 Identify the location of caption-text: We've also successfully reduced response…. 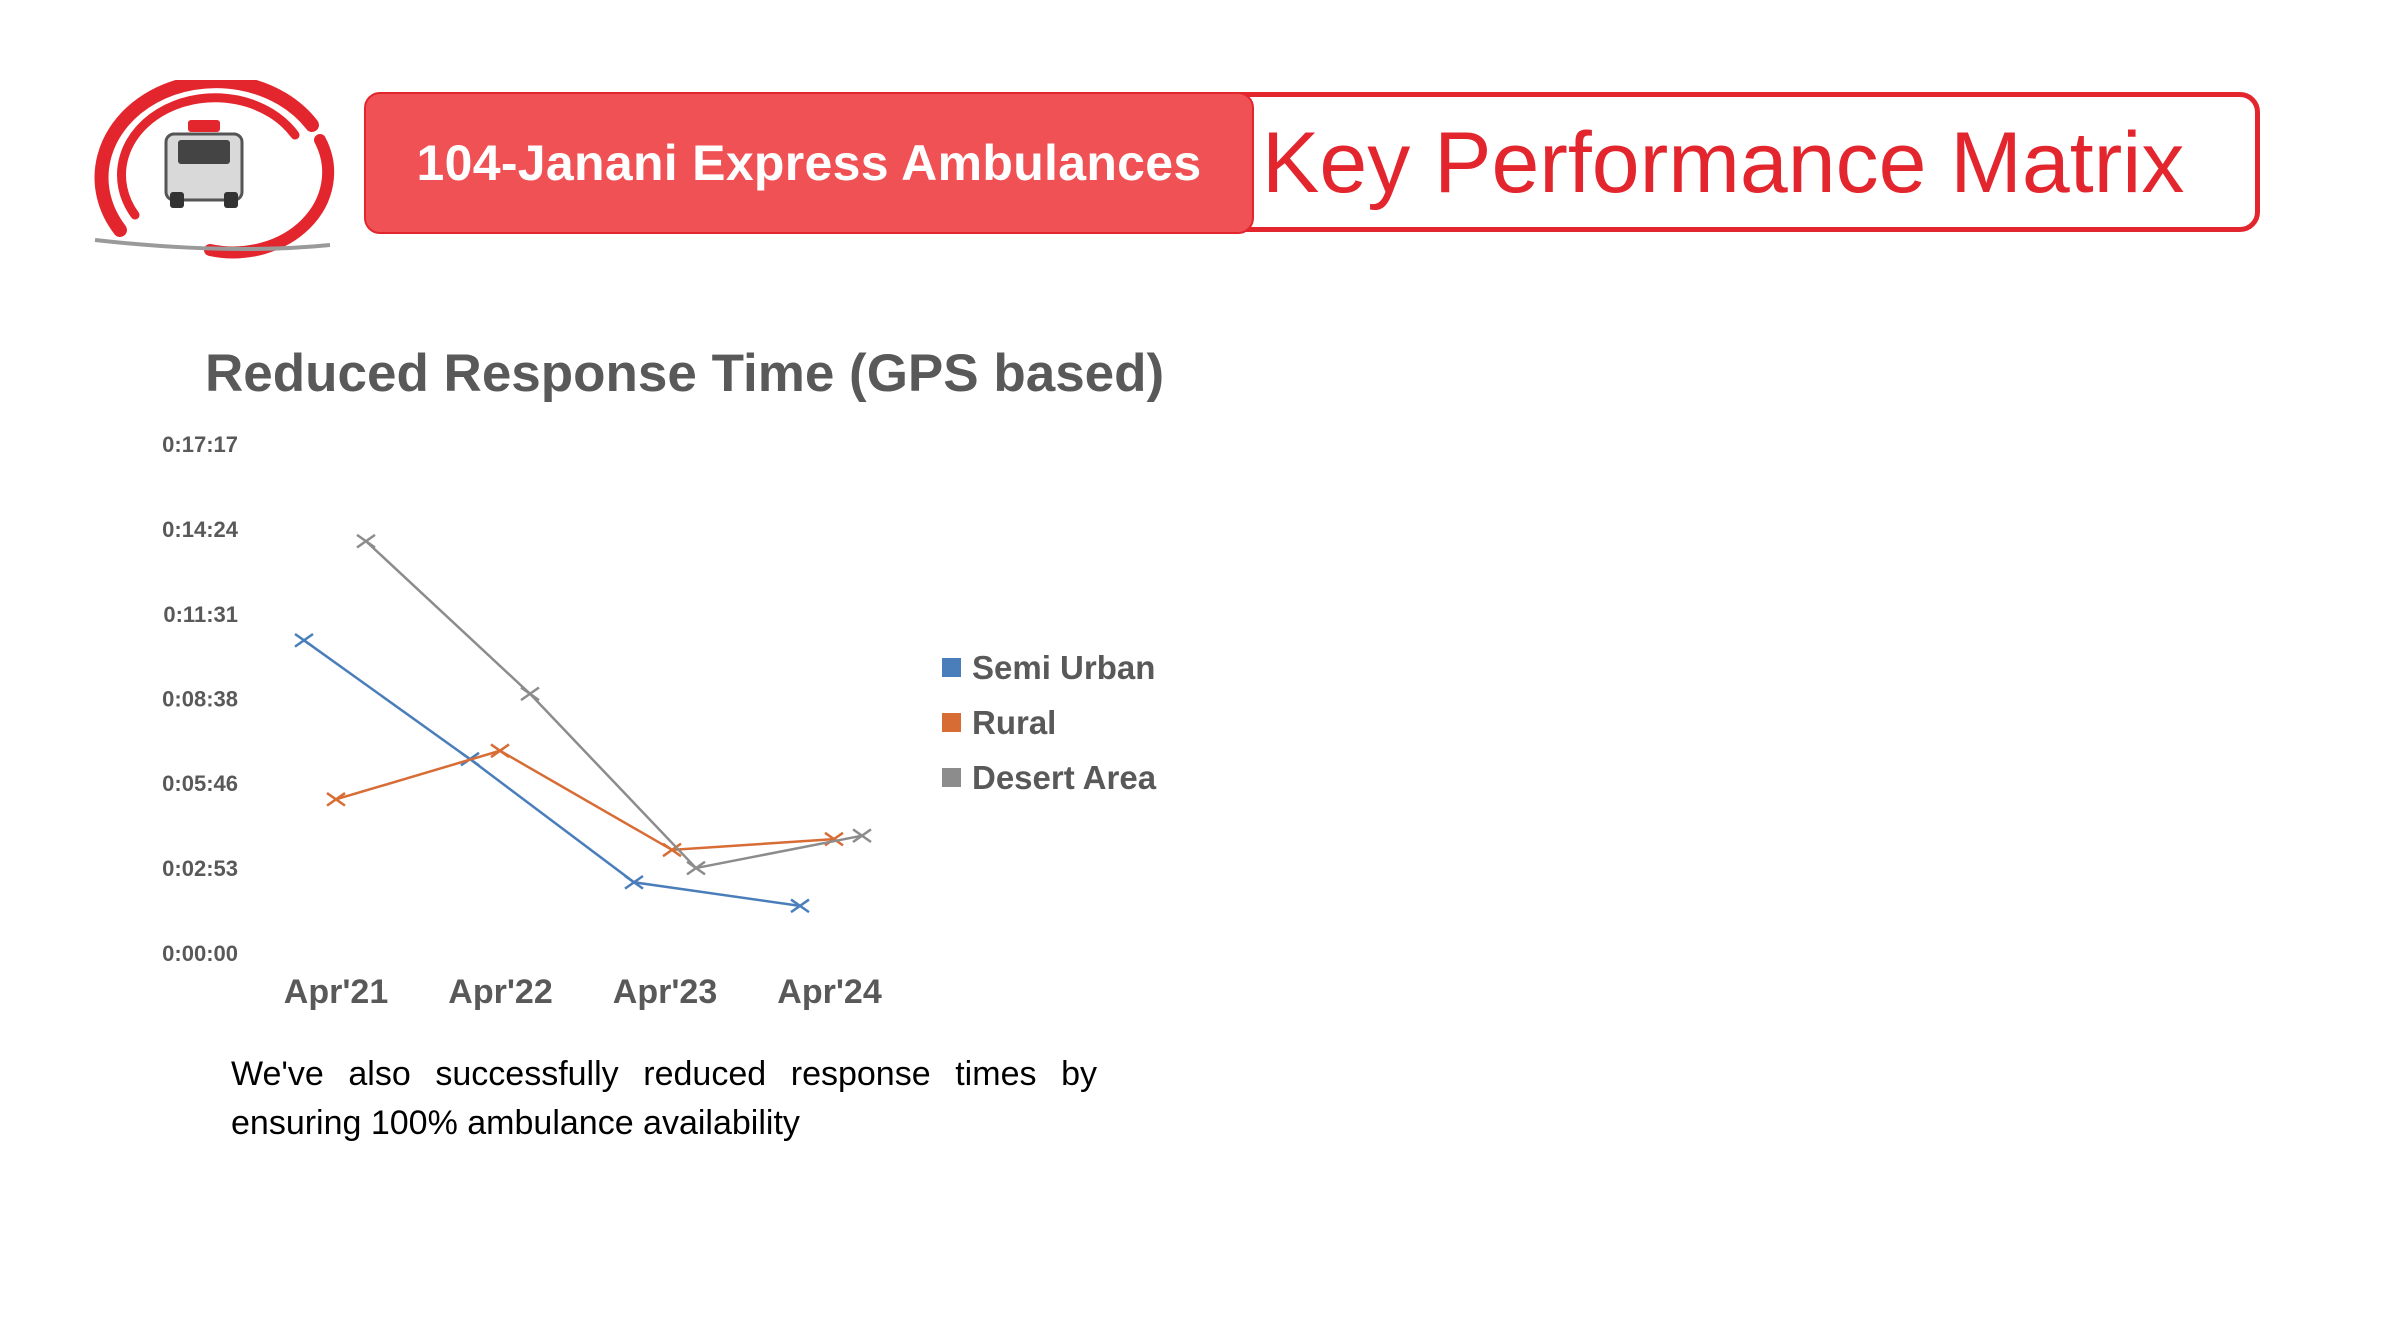
(664, 1098).